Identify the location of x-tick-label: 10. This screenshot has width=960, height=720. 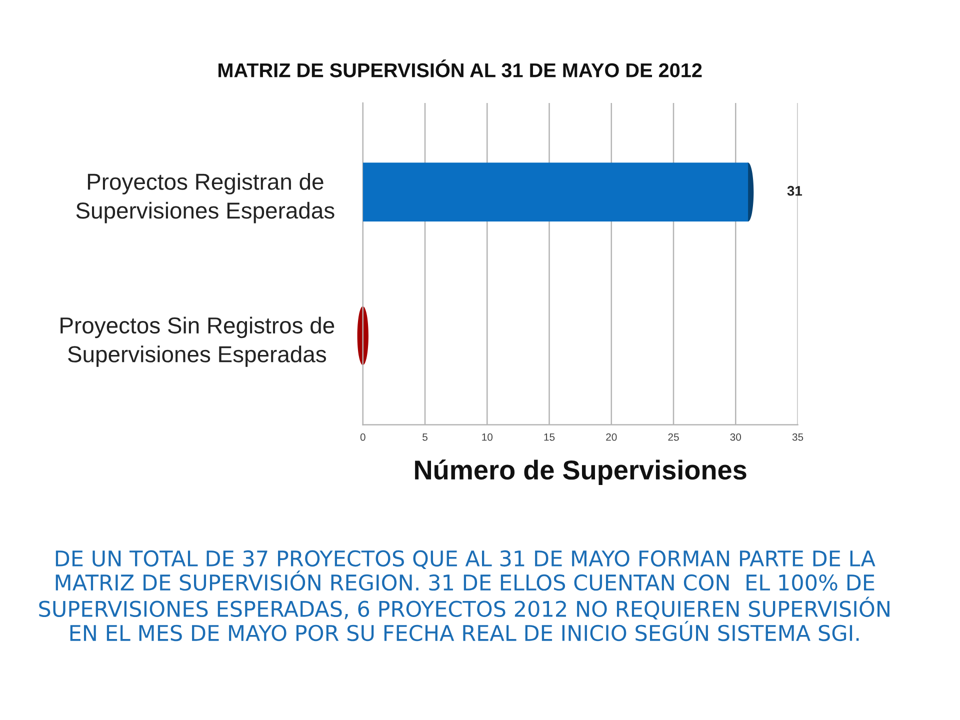
(487, 437).